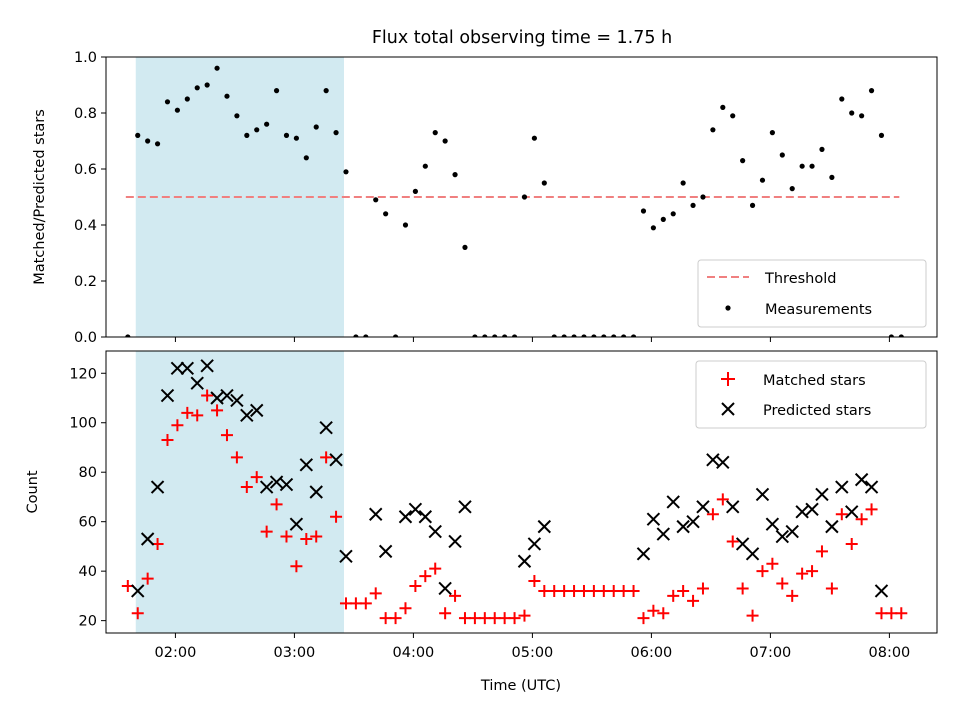 Image resolution: width=960 pixels, height=720 pixels. I want to click on y-tick-label: 0.6, so click(85, 170).